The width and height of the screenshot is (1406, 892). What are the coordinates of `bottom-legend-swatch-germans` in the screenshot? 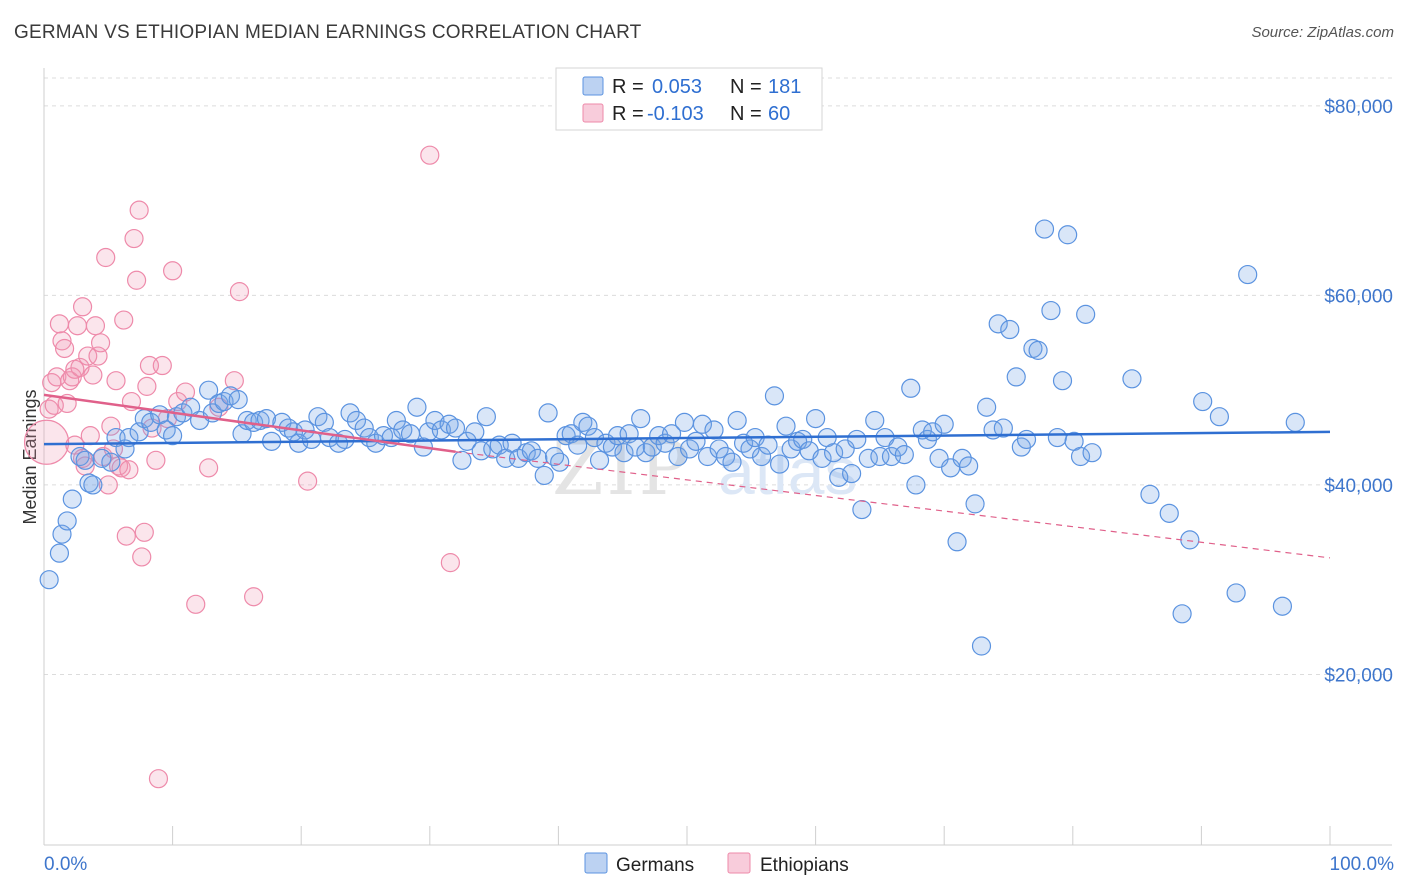 It's located at (596, 863).